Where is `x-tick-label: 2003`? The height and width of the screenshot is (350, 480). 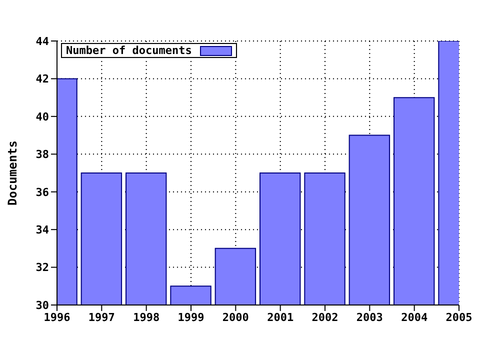
x-tick-label: 2003 is located at coordinates (369, 317).